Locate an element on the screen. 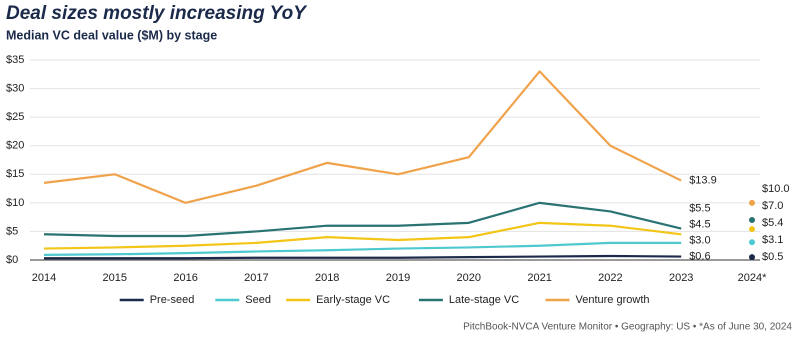 This screenshot has height=345, width=798. value-label: $3.1 is located at coordinates (772, 240).